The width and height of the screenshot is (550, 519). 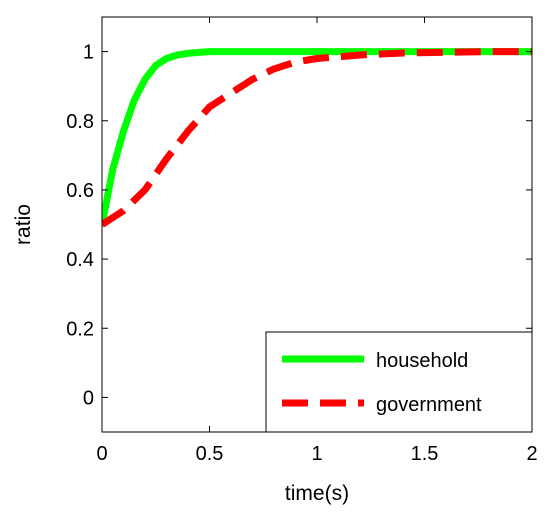 I want to click on x-tick-label: 1, so click(x=316, y=454).